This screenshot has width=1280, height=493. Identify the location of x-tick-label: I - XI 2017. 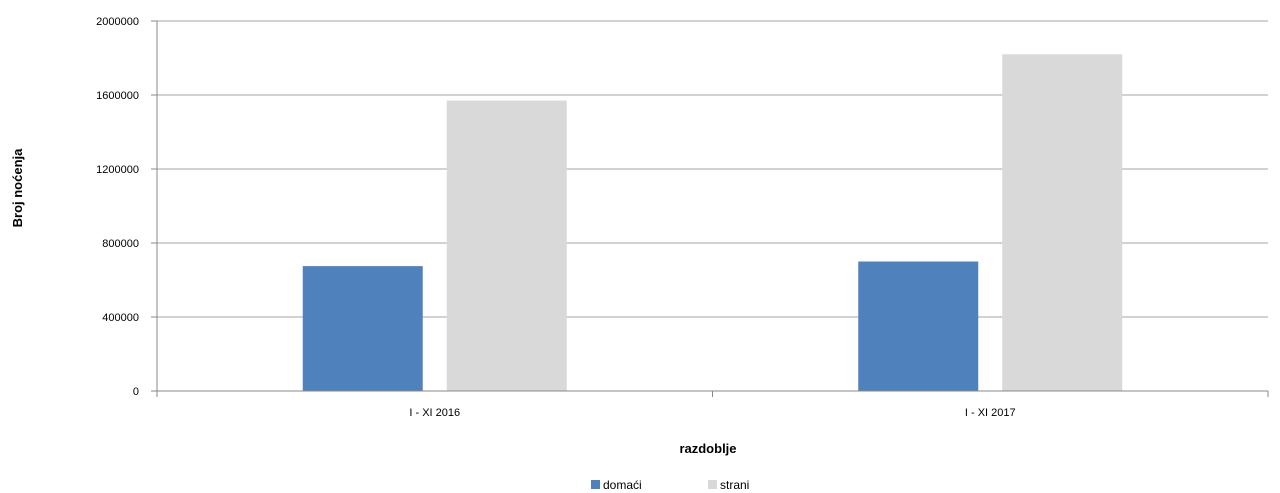
(990, 413).